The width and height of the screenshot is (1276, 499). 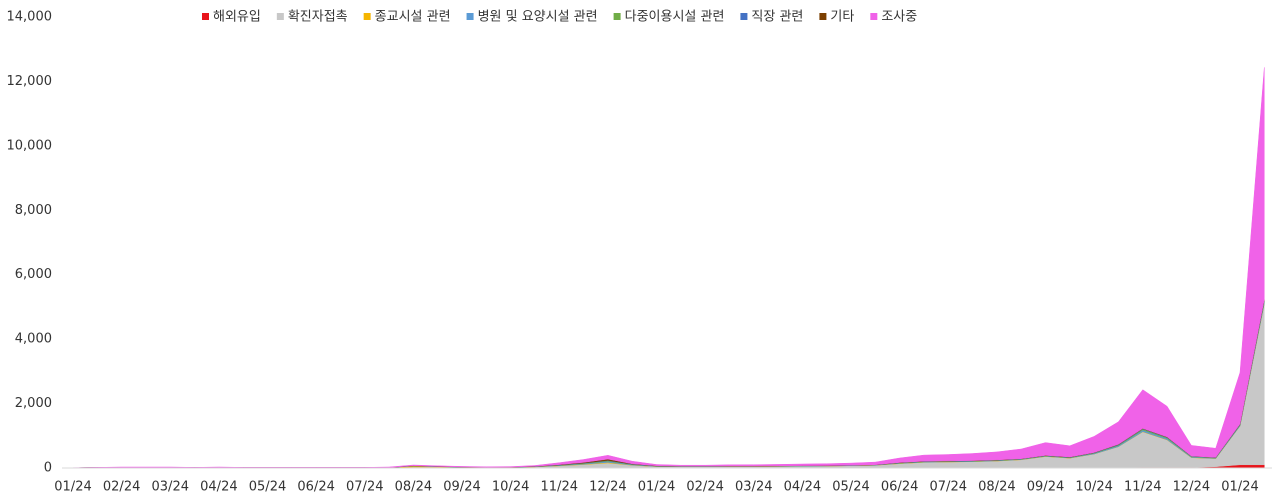 What do you see at coordinates (842, 17) in the screenshot?
I see `legend-label: 기타` at bounding box center [842, 17].